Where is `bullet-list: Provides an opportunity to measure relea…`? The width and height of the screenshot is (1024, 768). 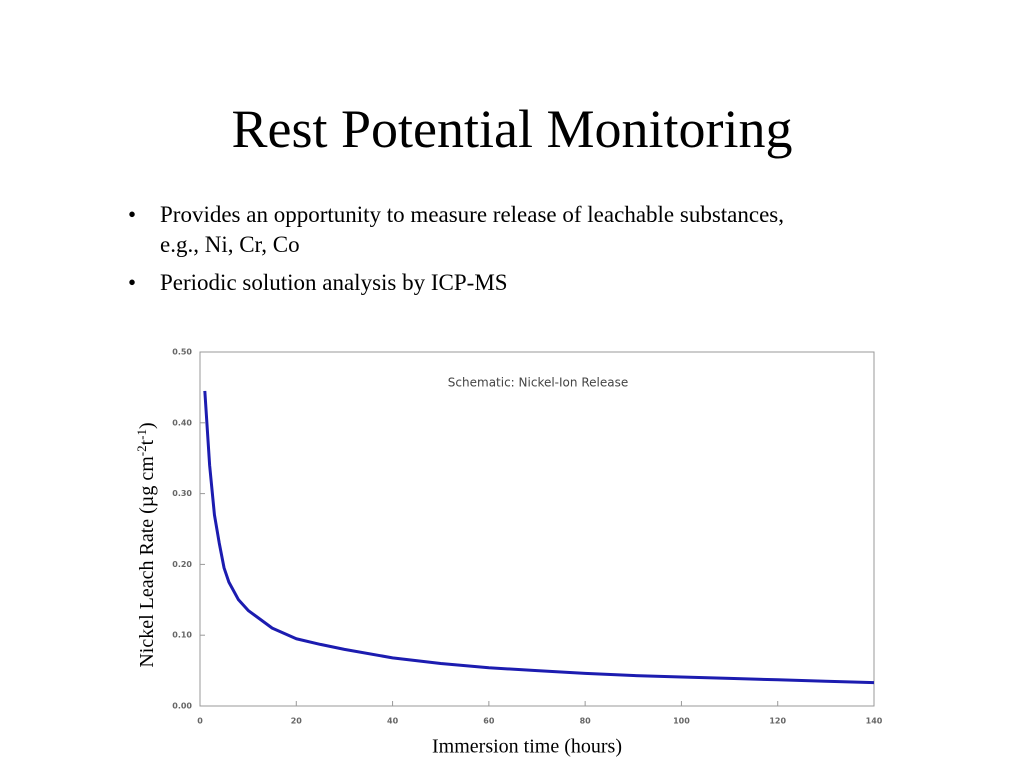
bullet-list: Provides an opportunity to measure relea… is located at coordinates (468, 253).